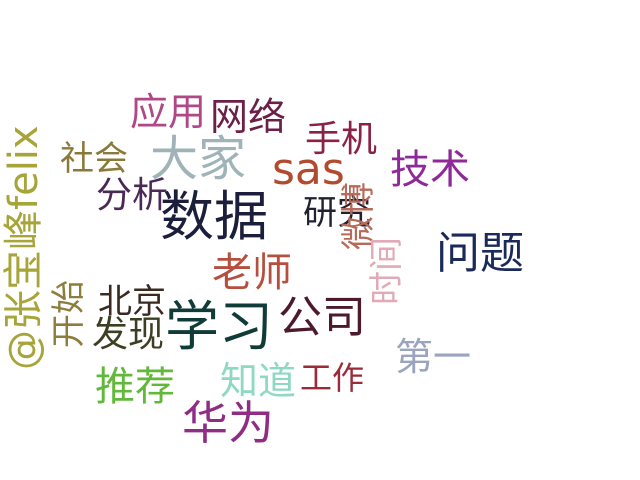 This screenshot has height=480, width=640. Describe the element at coordinates (128, 334) in the screenshot. I see `word-faxian: 发现` at that location.